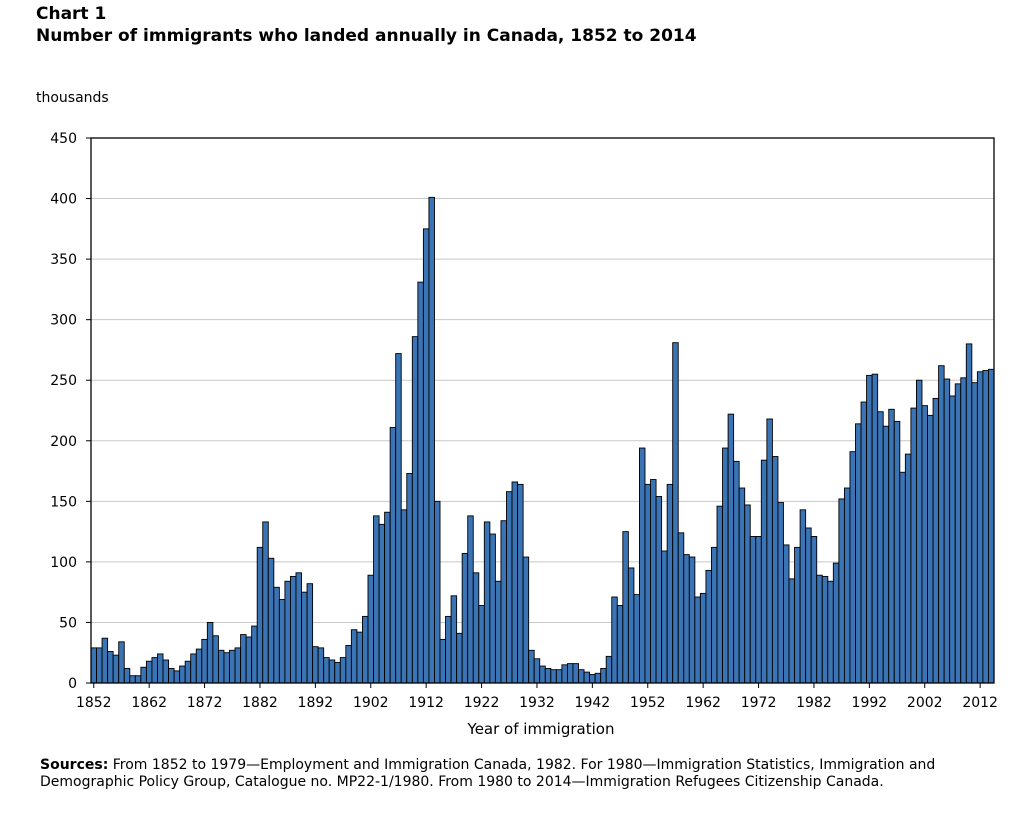 This screenshot has height=821, width=1012. What do you see at coordinates (758, 610) in the screenshot?
I see `bar-1972` at bounding box center [758, 610].